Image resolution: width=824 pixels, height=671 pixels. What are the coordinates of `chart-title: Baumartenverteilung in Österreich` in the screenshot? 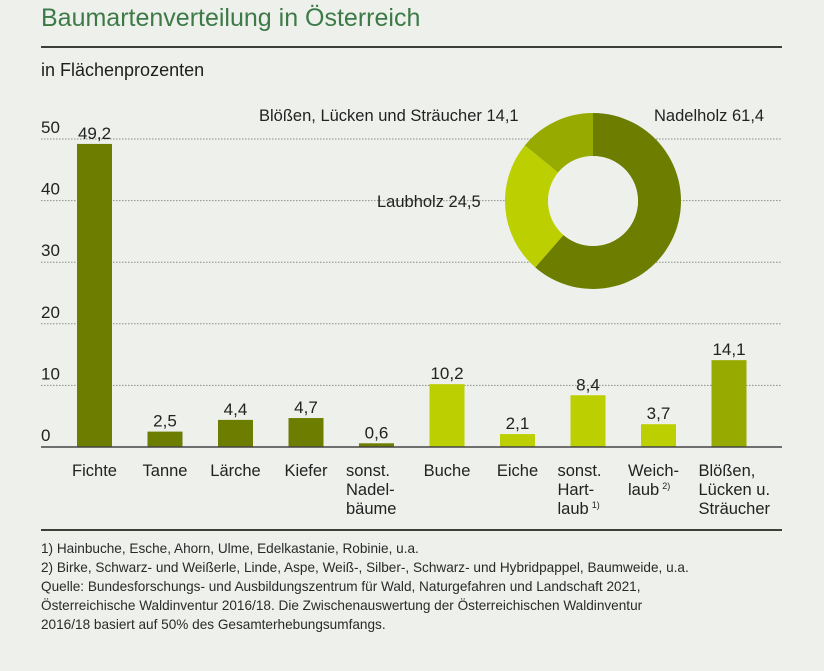 It's located at (231, 18).